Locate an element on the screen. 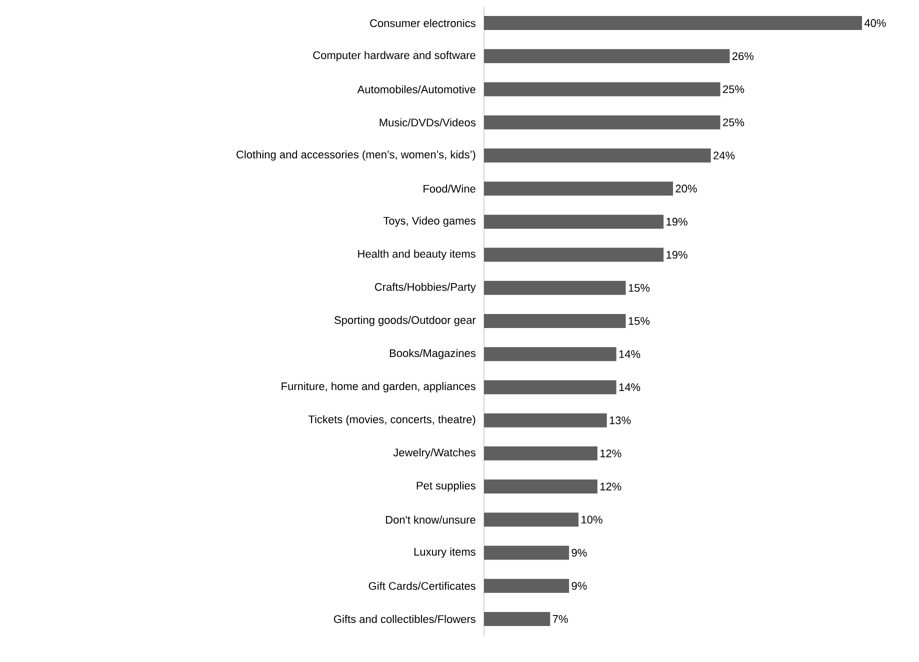 This screenshot has height=662, width=919. data-label: 7% is located at coordinates (560, 619).